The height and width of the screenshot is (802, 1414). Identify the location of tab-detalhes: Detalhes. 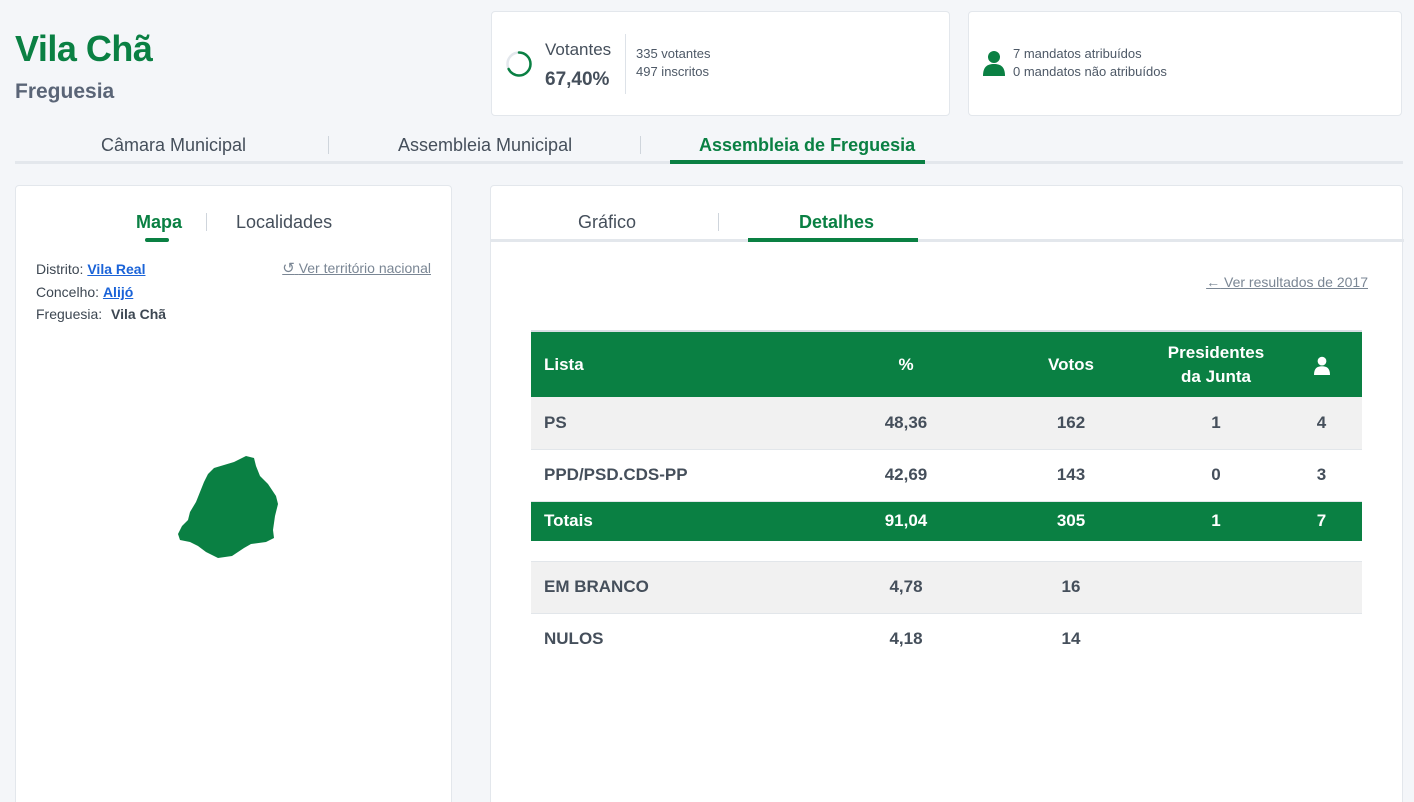
(837, 222).